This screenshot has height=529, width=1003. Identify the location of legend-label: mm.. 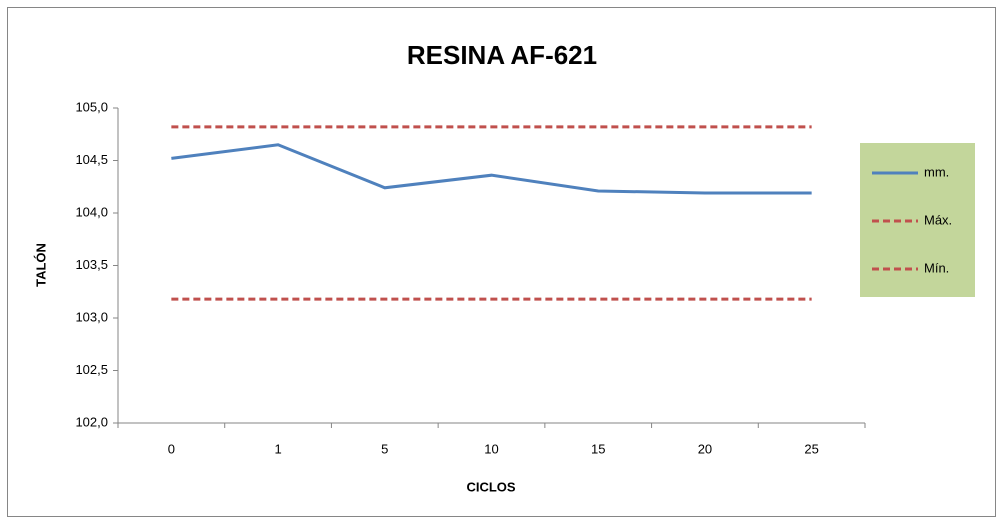
(936, 171).